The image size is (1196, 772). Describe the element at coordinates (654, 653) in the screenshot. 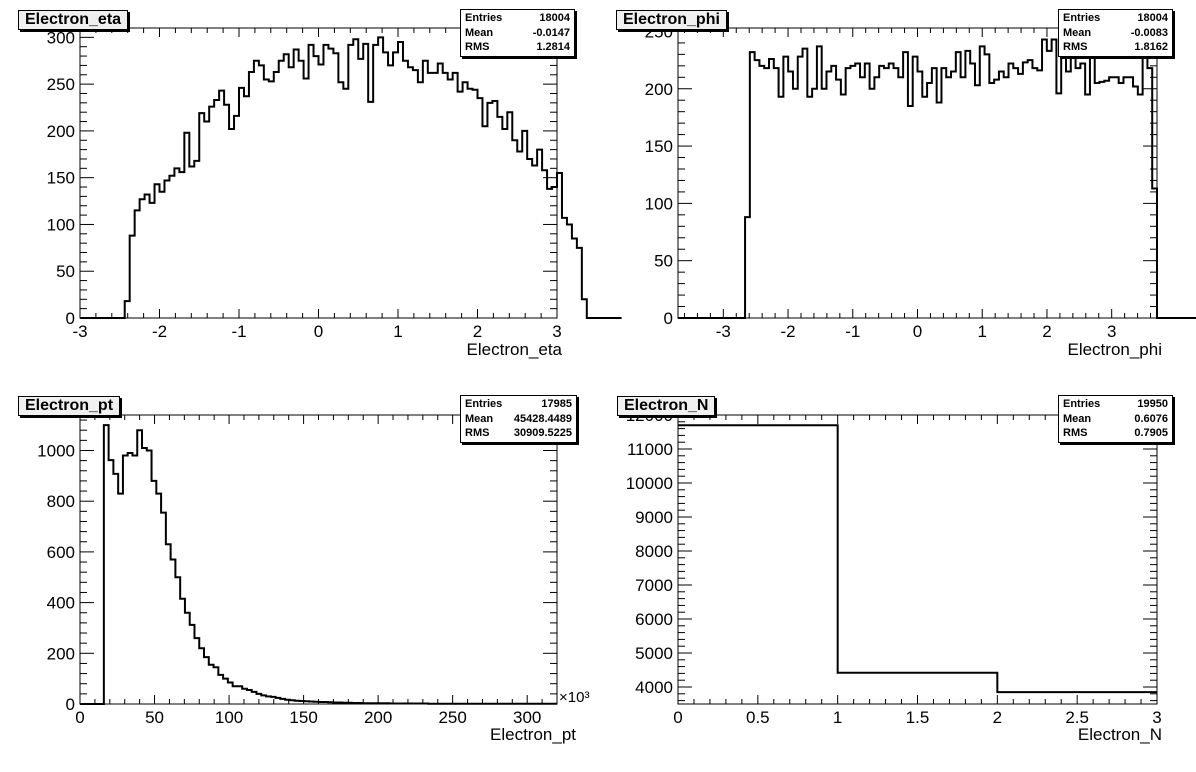

I see `y-tick-label: 5000` at that location.